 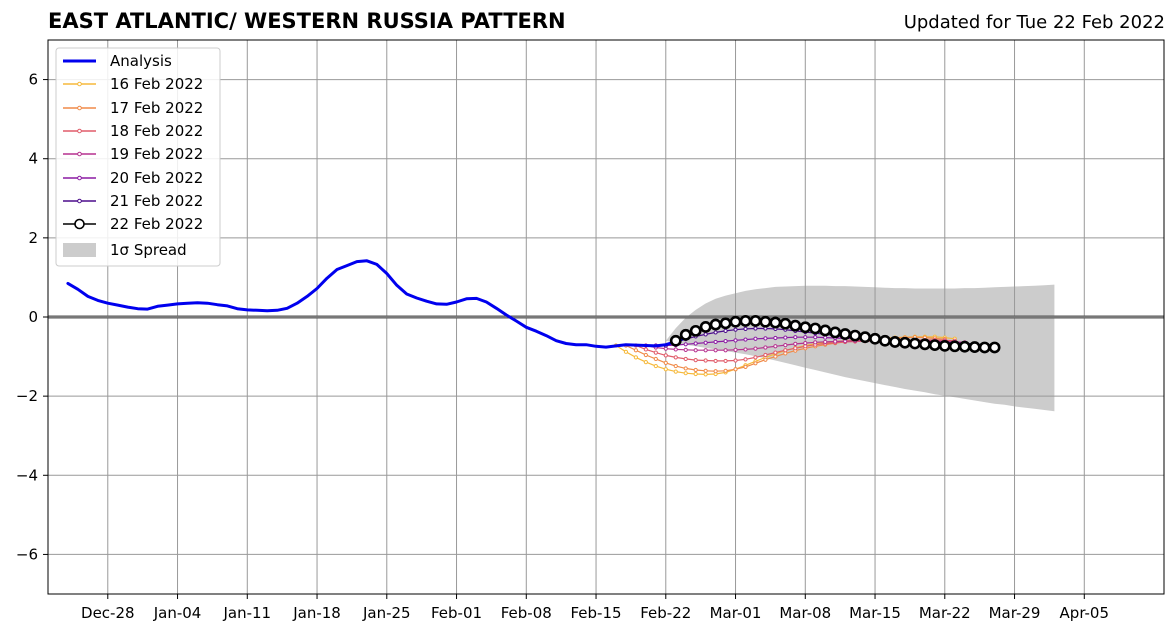 What do you see at coordinates (156, 84) in the screenshot?
I see `legend-label: 16 Feb 2022` at bounding box center [156, 84].